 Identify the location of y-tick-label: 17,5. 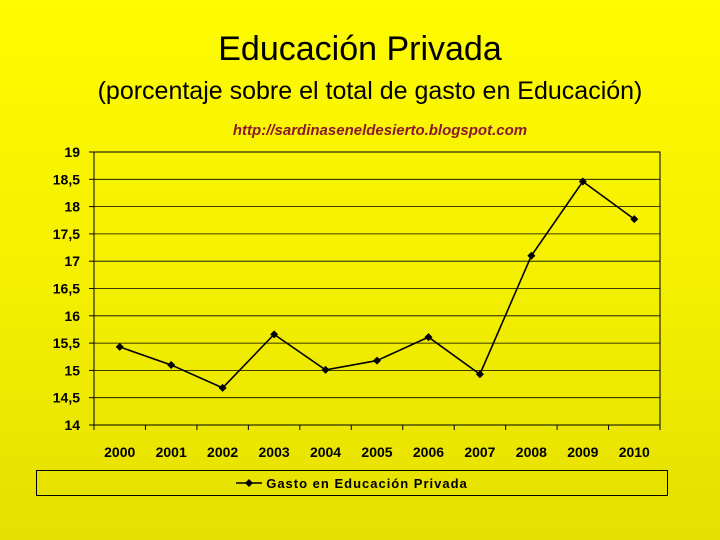
(66, 234).